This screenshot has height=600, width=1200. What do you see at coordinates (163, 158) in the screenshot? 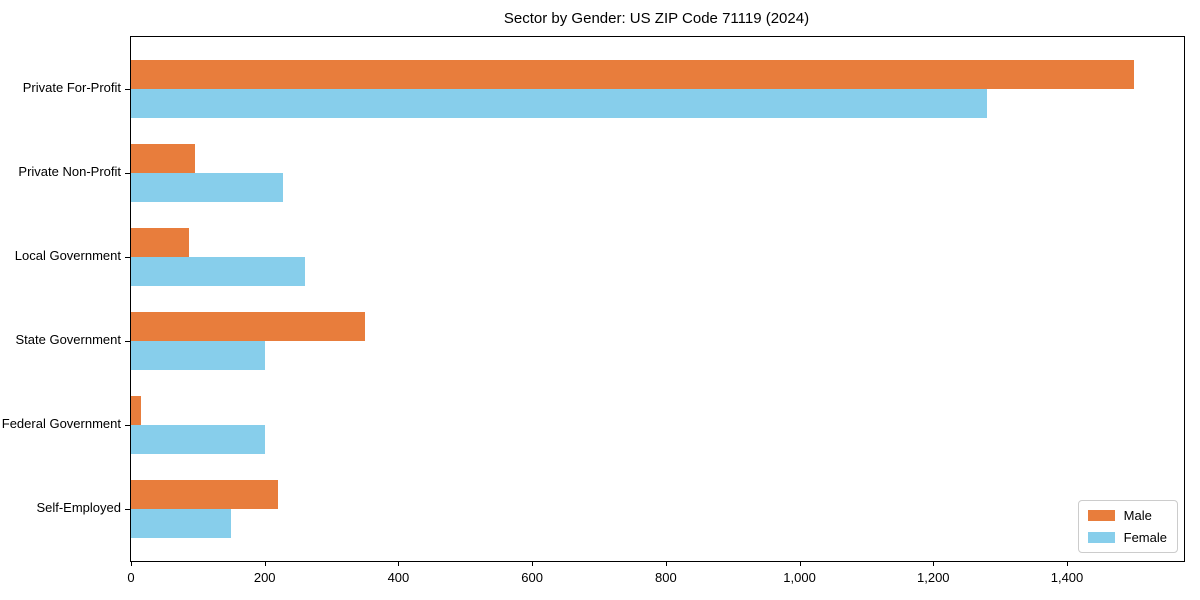
I see `bar-male-private-non-profit` at bounding box center [163, 158].